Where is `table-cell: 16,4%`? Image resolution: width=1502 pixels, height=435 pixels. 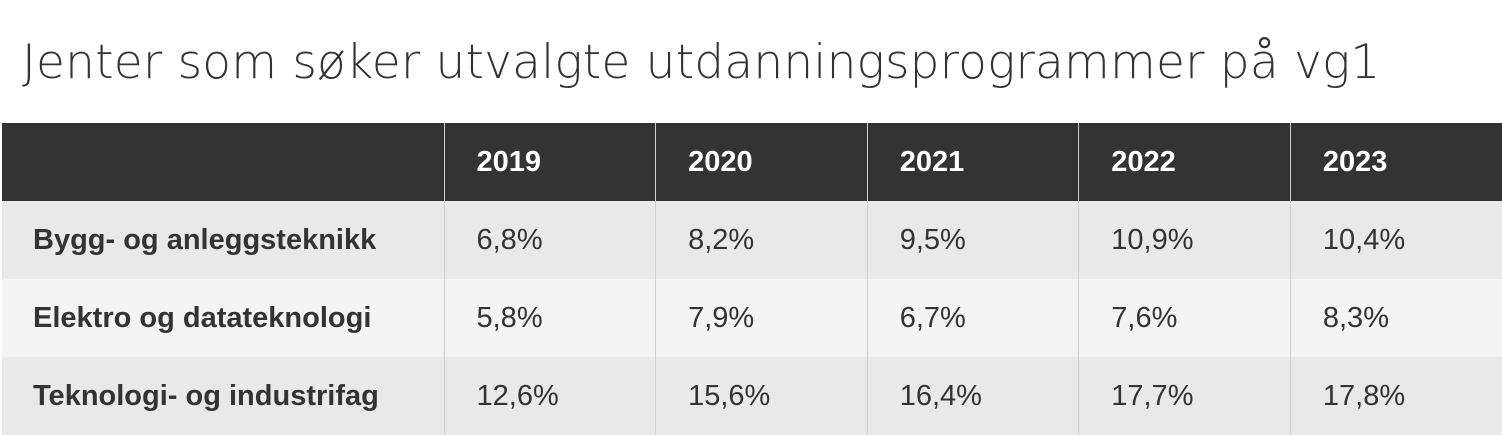
table-cell: 16,4% is located at coordinates (972, 396).